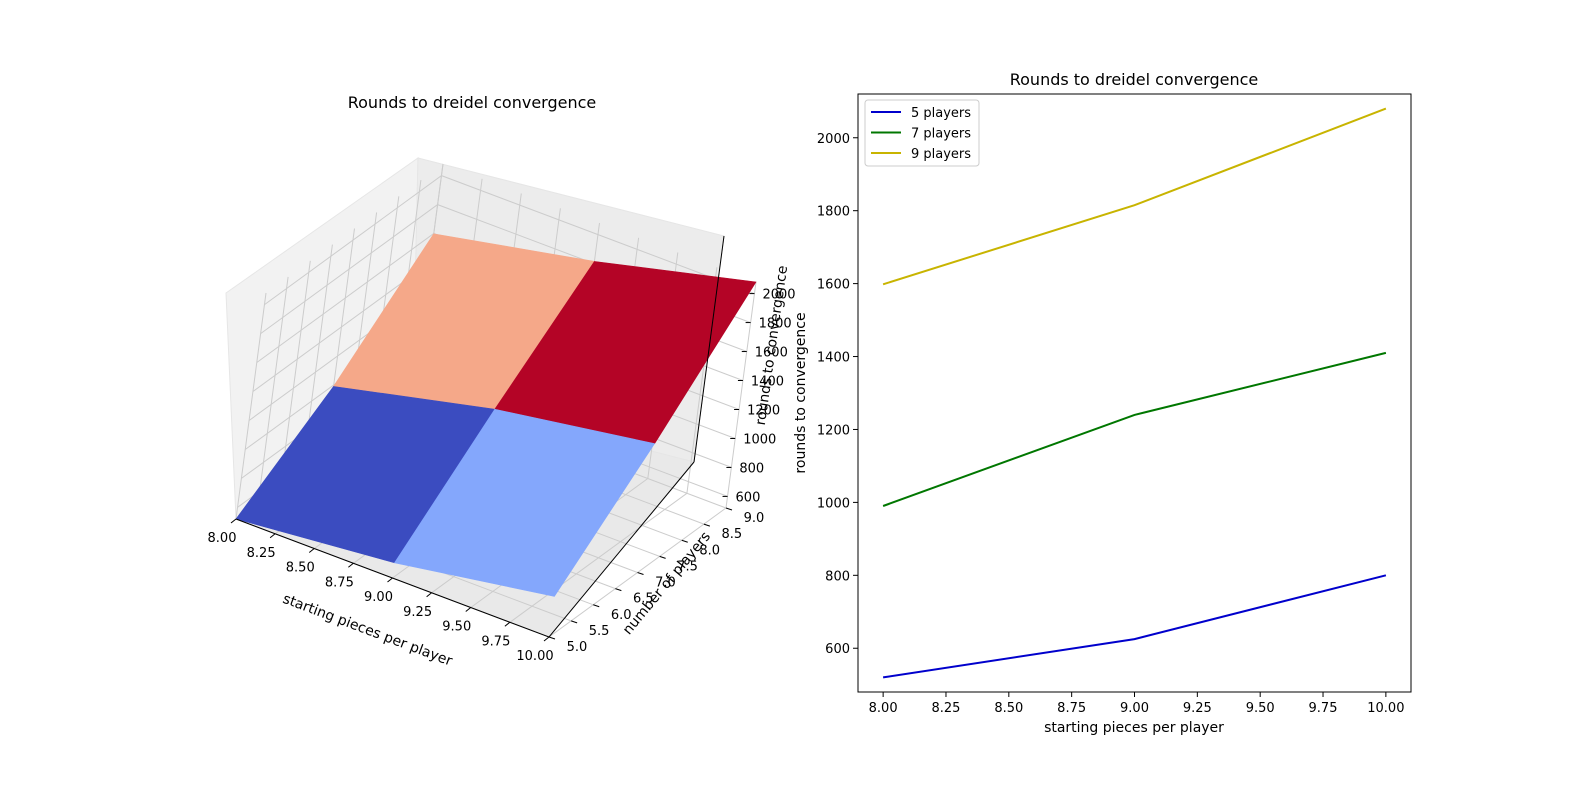 The width and height of the screenshot is (1580, 788). Describe the element at coordinates (941, 154) in the screenshot. I see `legend-label: 9 players` at that location.